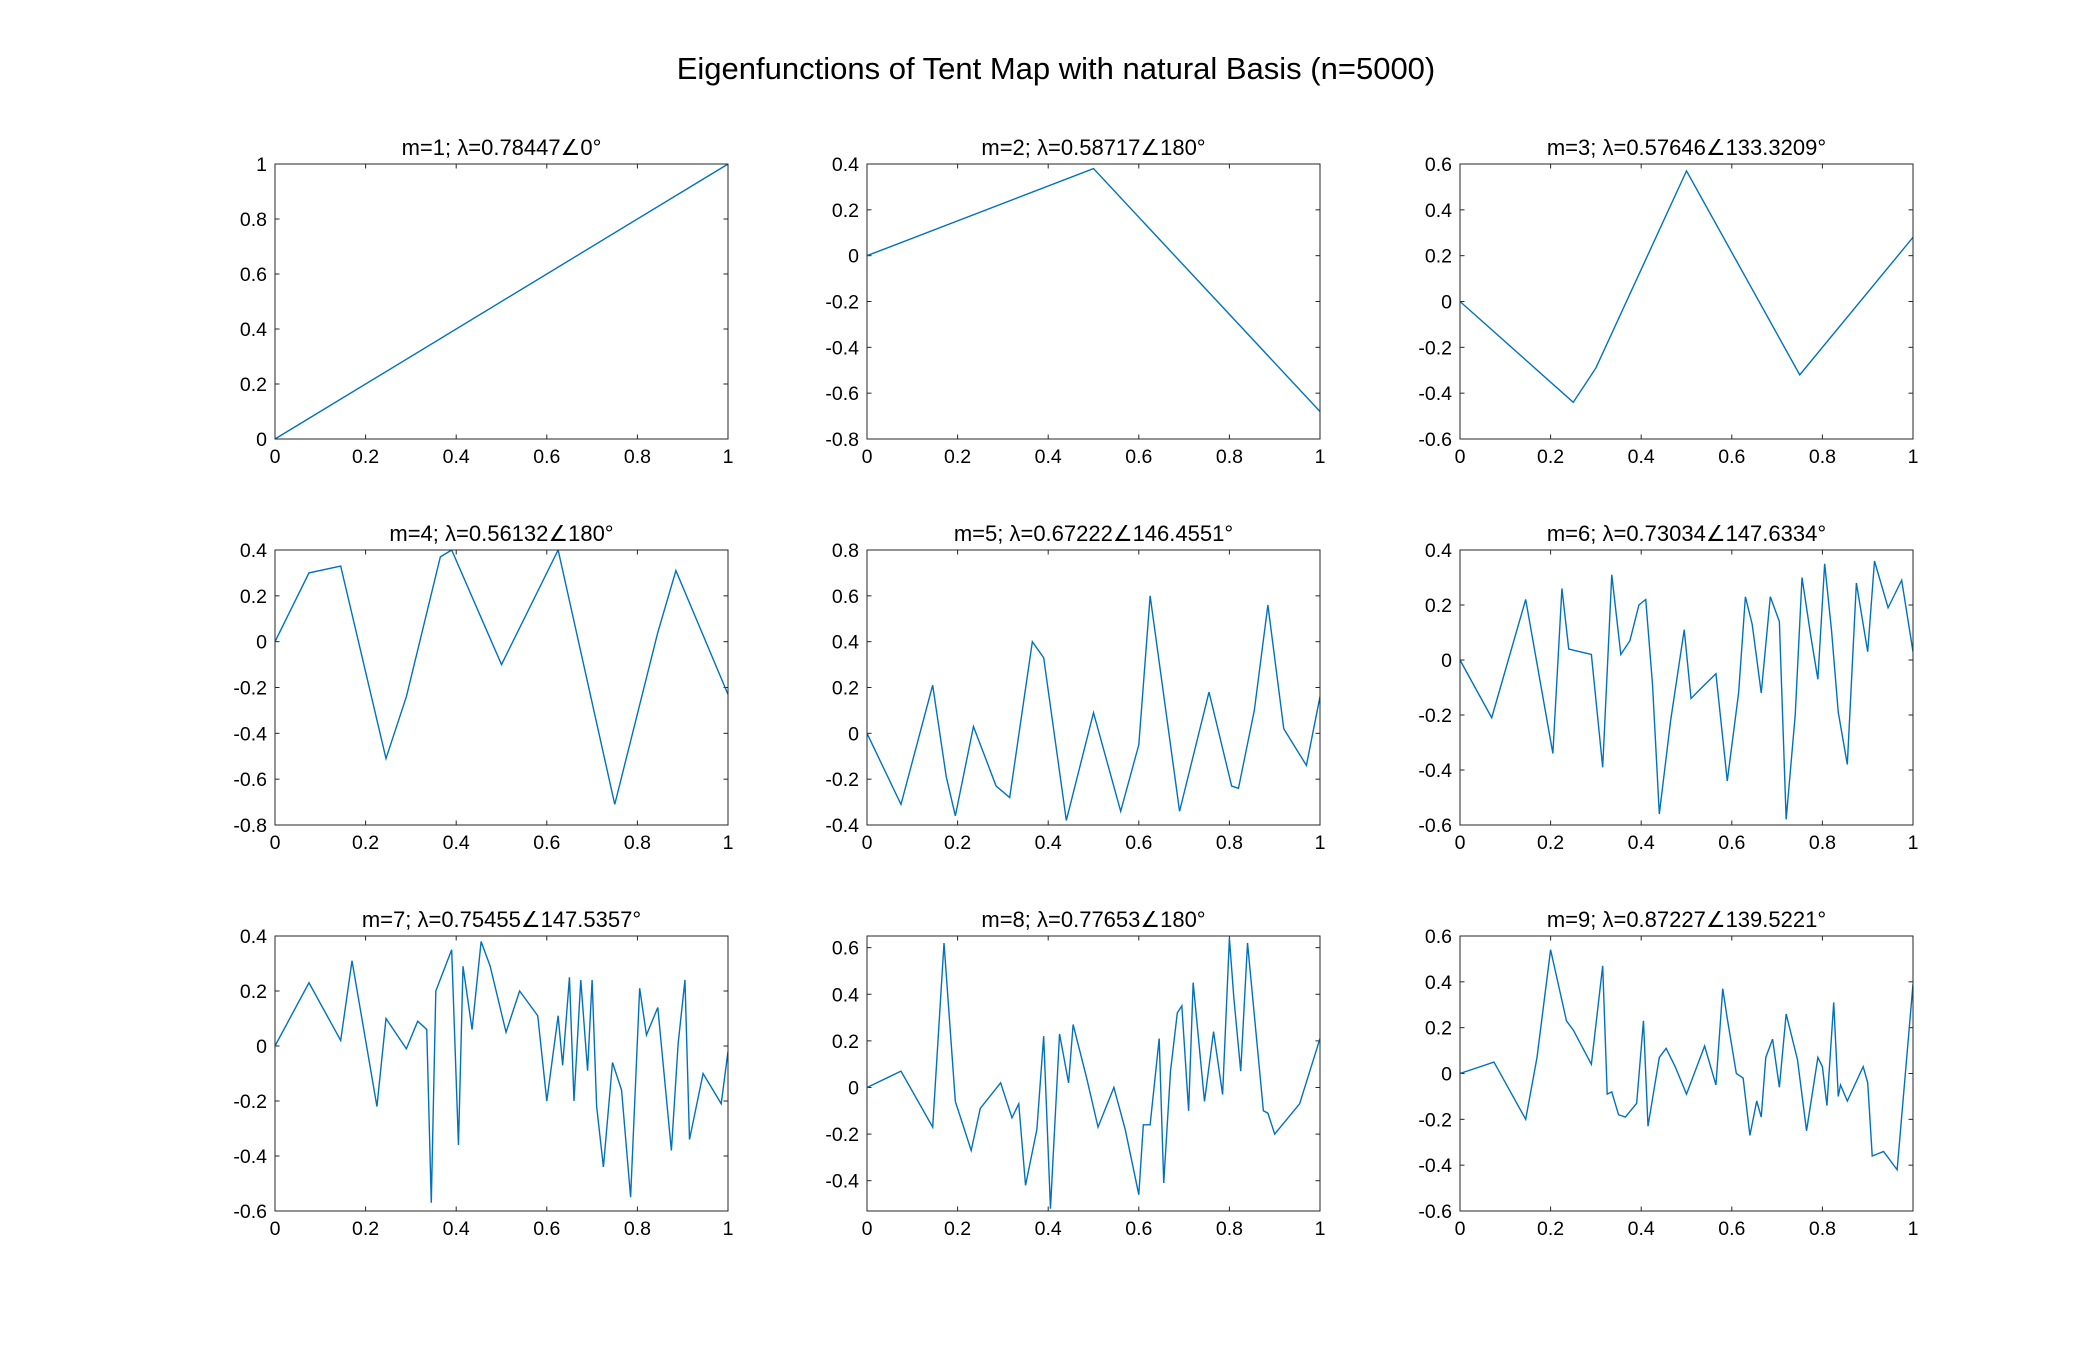 The image size is (2100, 1348). I want to click on subplot-title: m=3; λ=0.57646∠133.3209°, so click(1686, 147).